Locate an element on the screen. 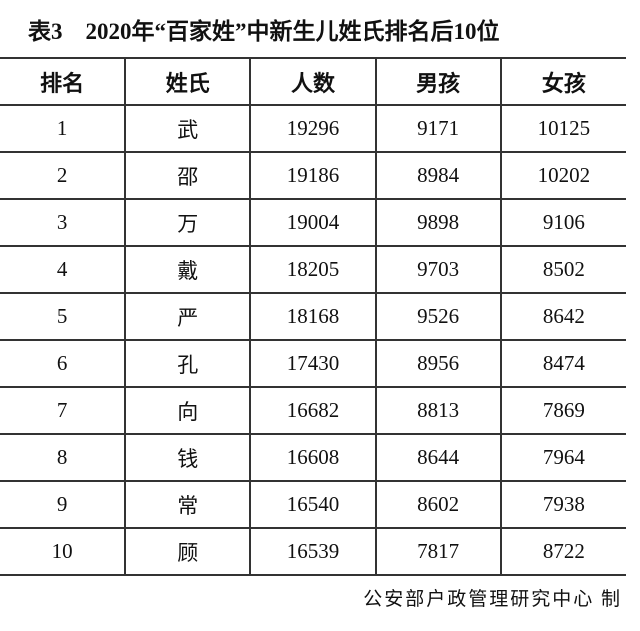 The image size is (640, 631). cell-boys: 8813 is located at coordinates (437, 410).